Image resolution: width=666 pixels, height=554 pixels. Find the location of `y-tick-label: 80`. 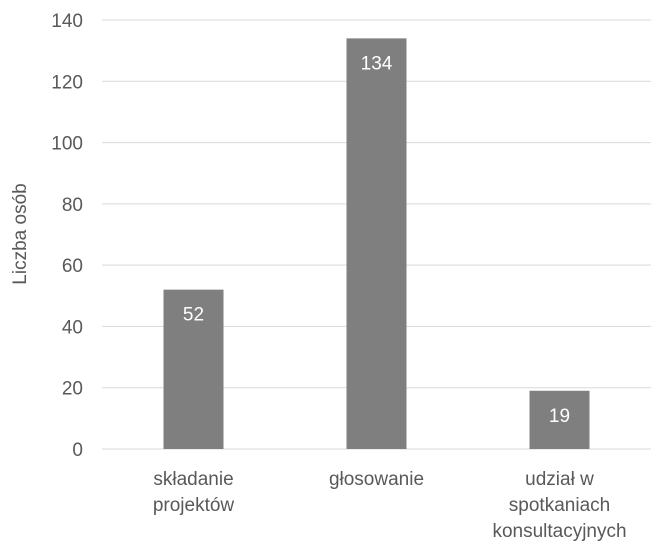

y-tick-label: 80 is located at coordinates (72, 205).